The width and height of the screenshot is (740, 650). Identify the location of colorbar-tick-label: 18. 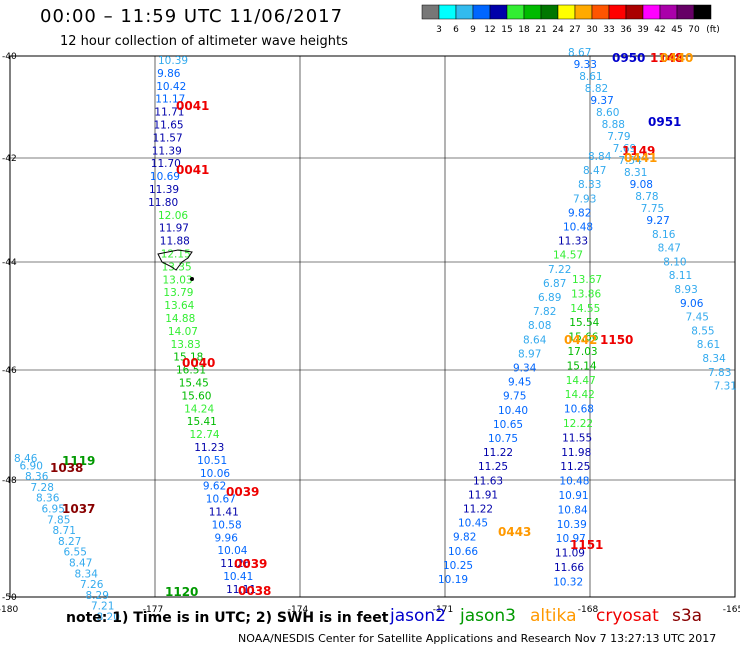
(524, 29).